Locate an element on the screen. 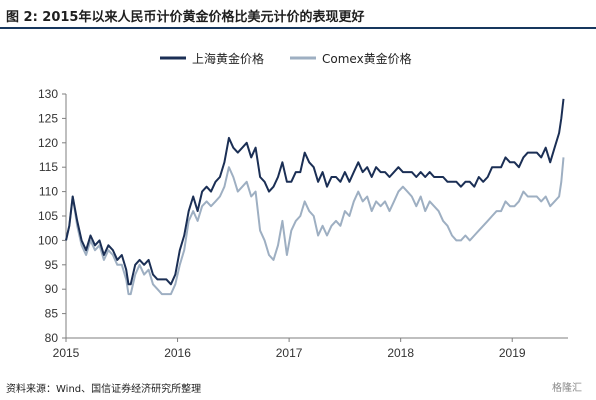 The image size is (596, 400). y-tick-label: 90 is located at coordinates (52, 289).